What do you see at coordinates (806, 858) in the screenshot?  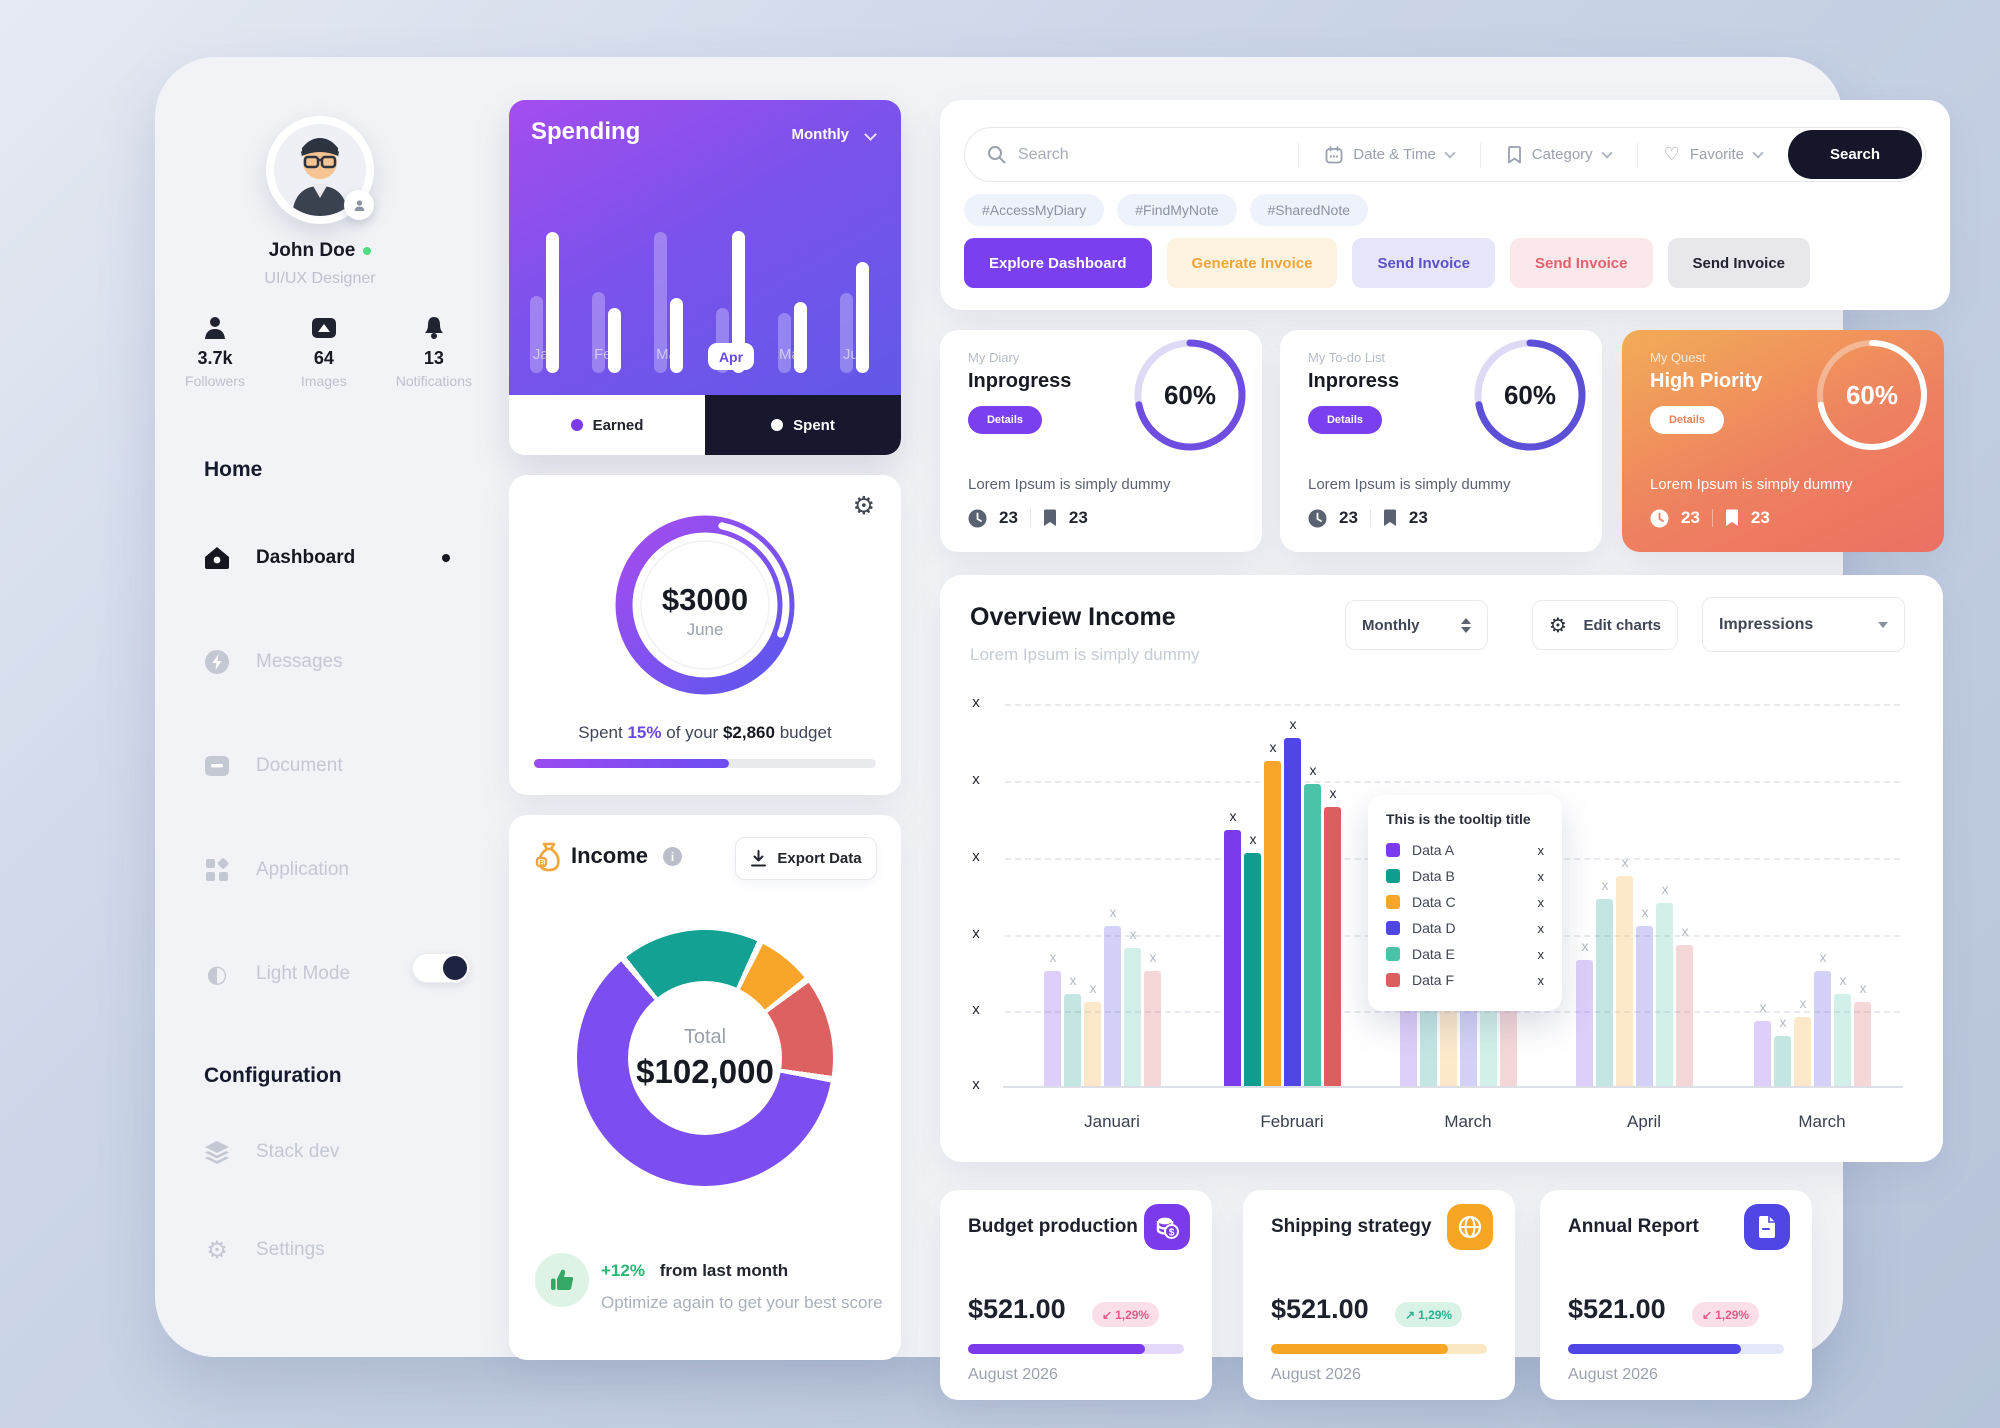 I see `export-data-button: Export Data` at bounding box center [806, 858].